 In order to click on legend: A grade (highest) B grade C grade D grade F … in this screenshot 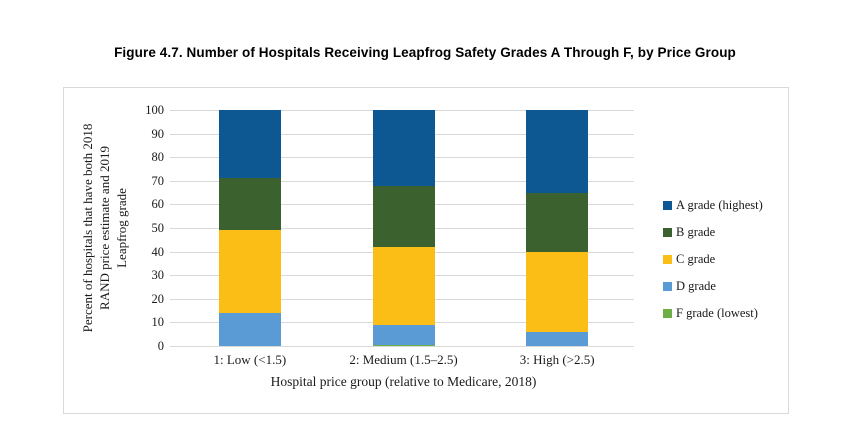, I will do `click(713, 259)`.